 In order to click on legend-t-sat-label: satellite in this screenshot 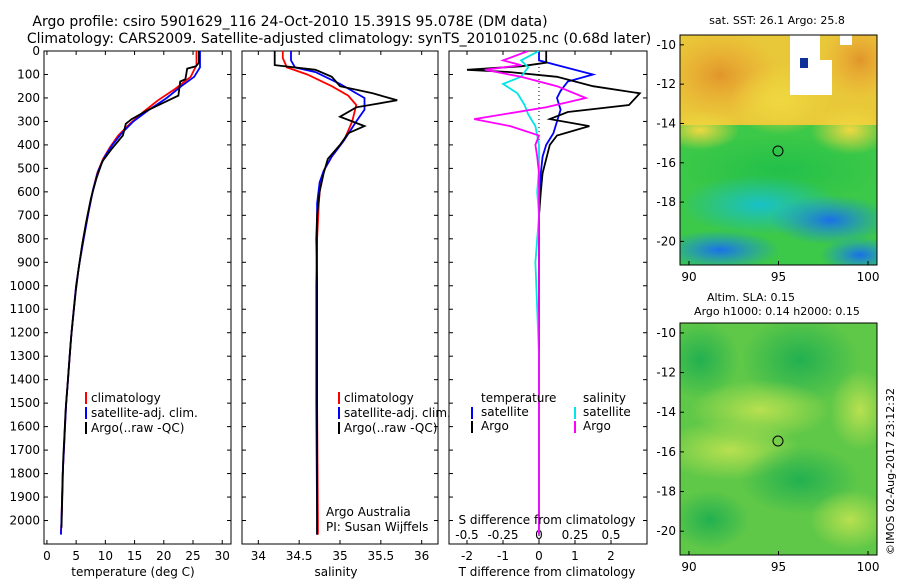, I will do `click(505, 412)`.